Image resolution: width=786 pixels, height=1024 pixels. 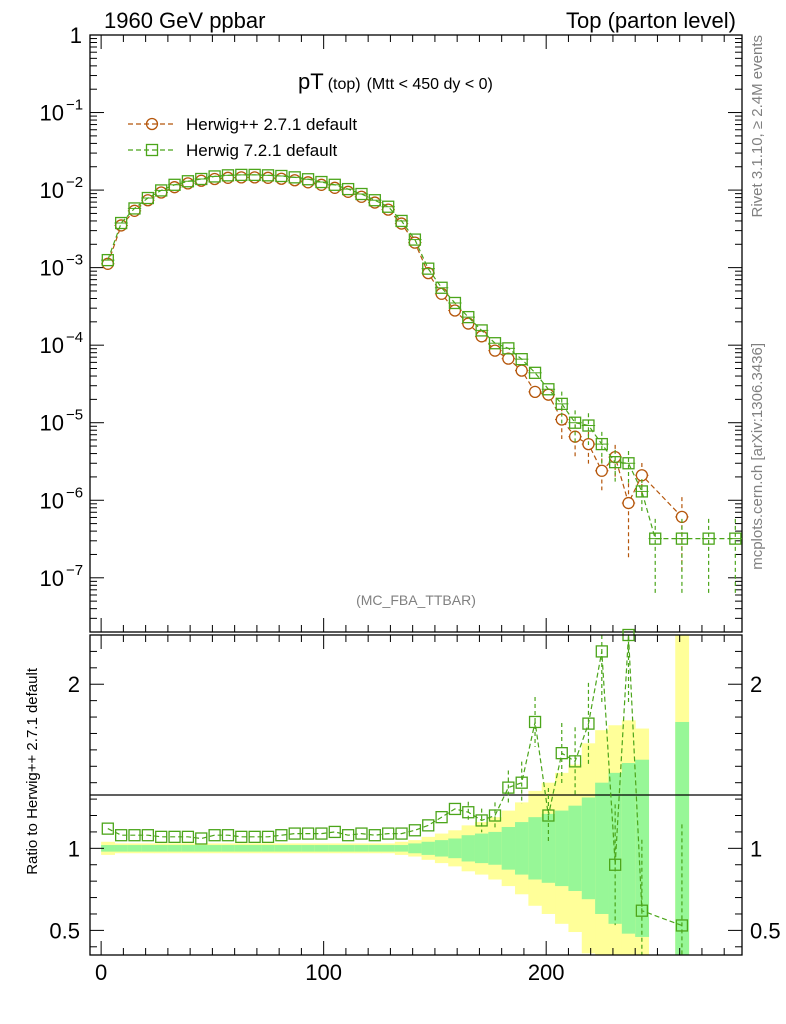 I want to click on x-tick-label: 200, so click(x=546, y=972).